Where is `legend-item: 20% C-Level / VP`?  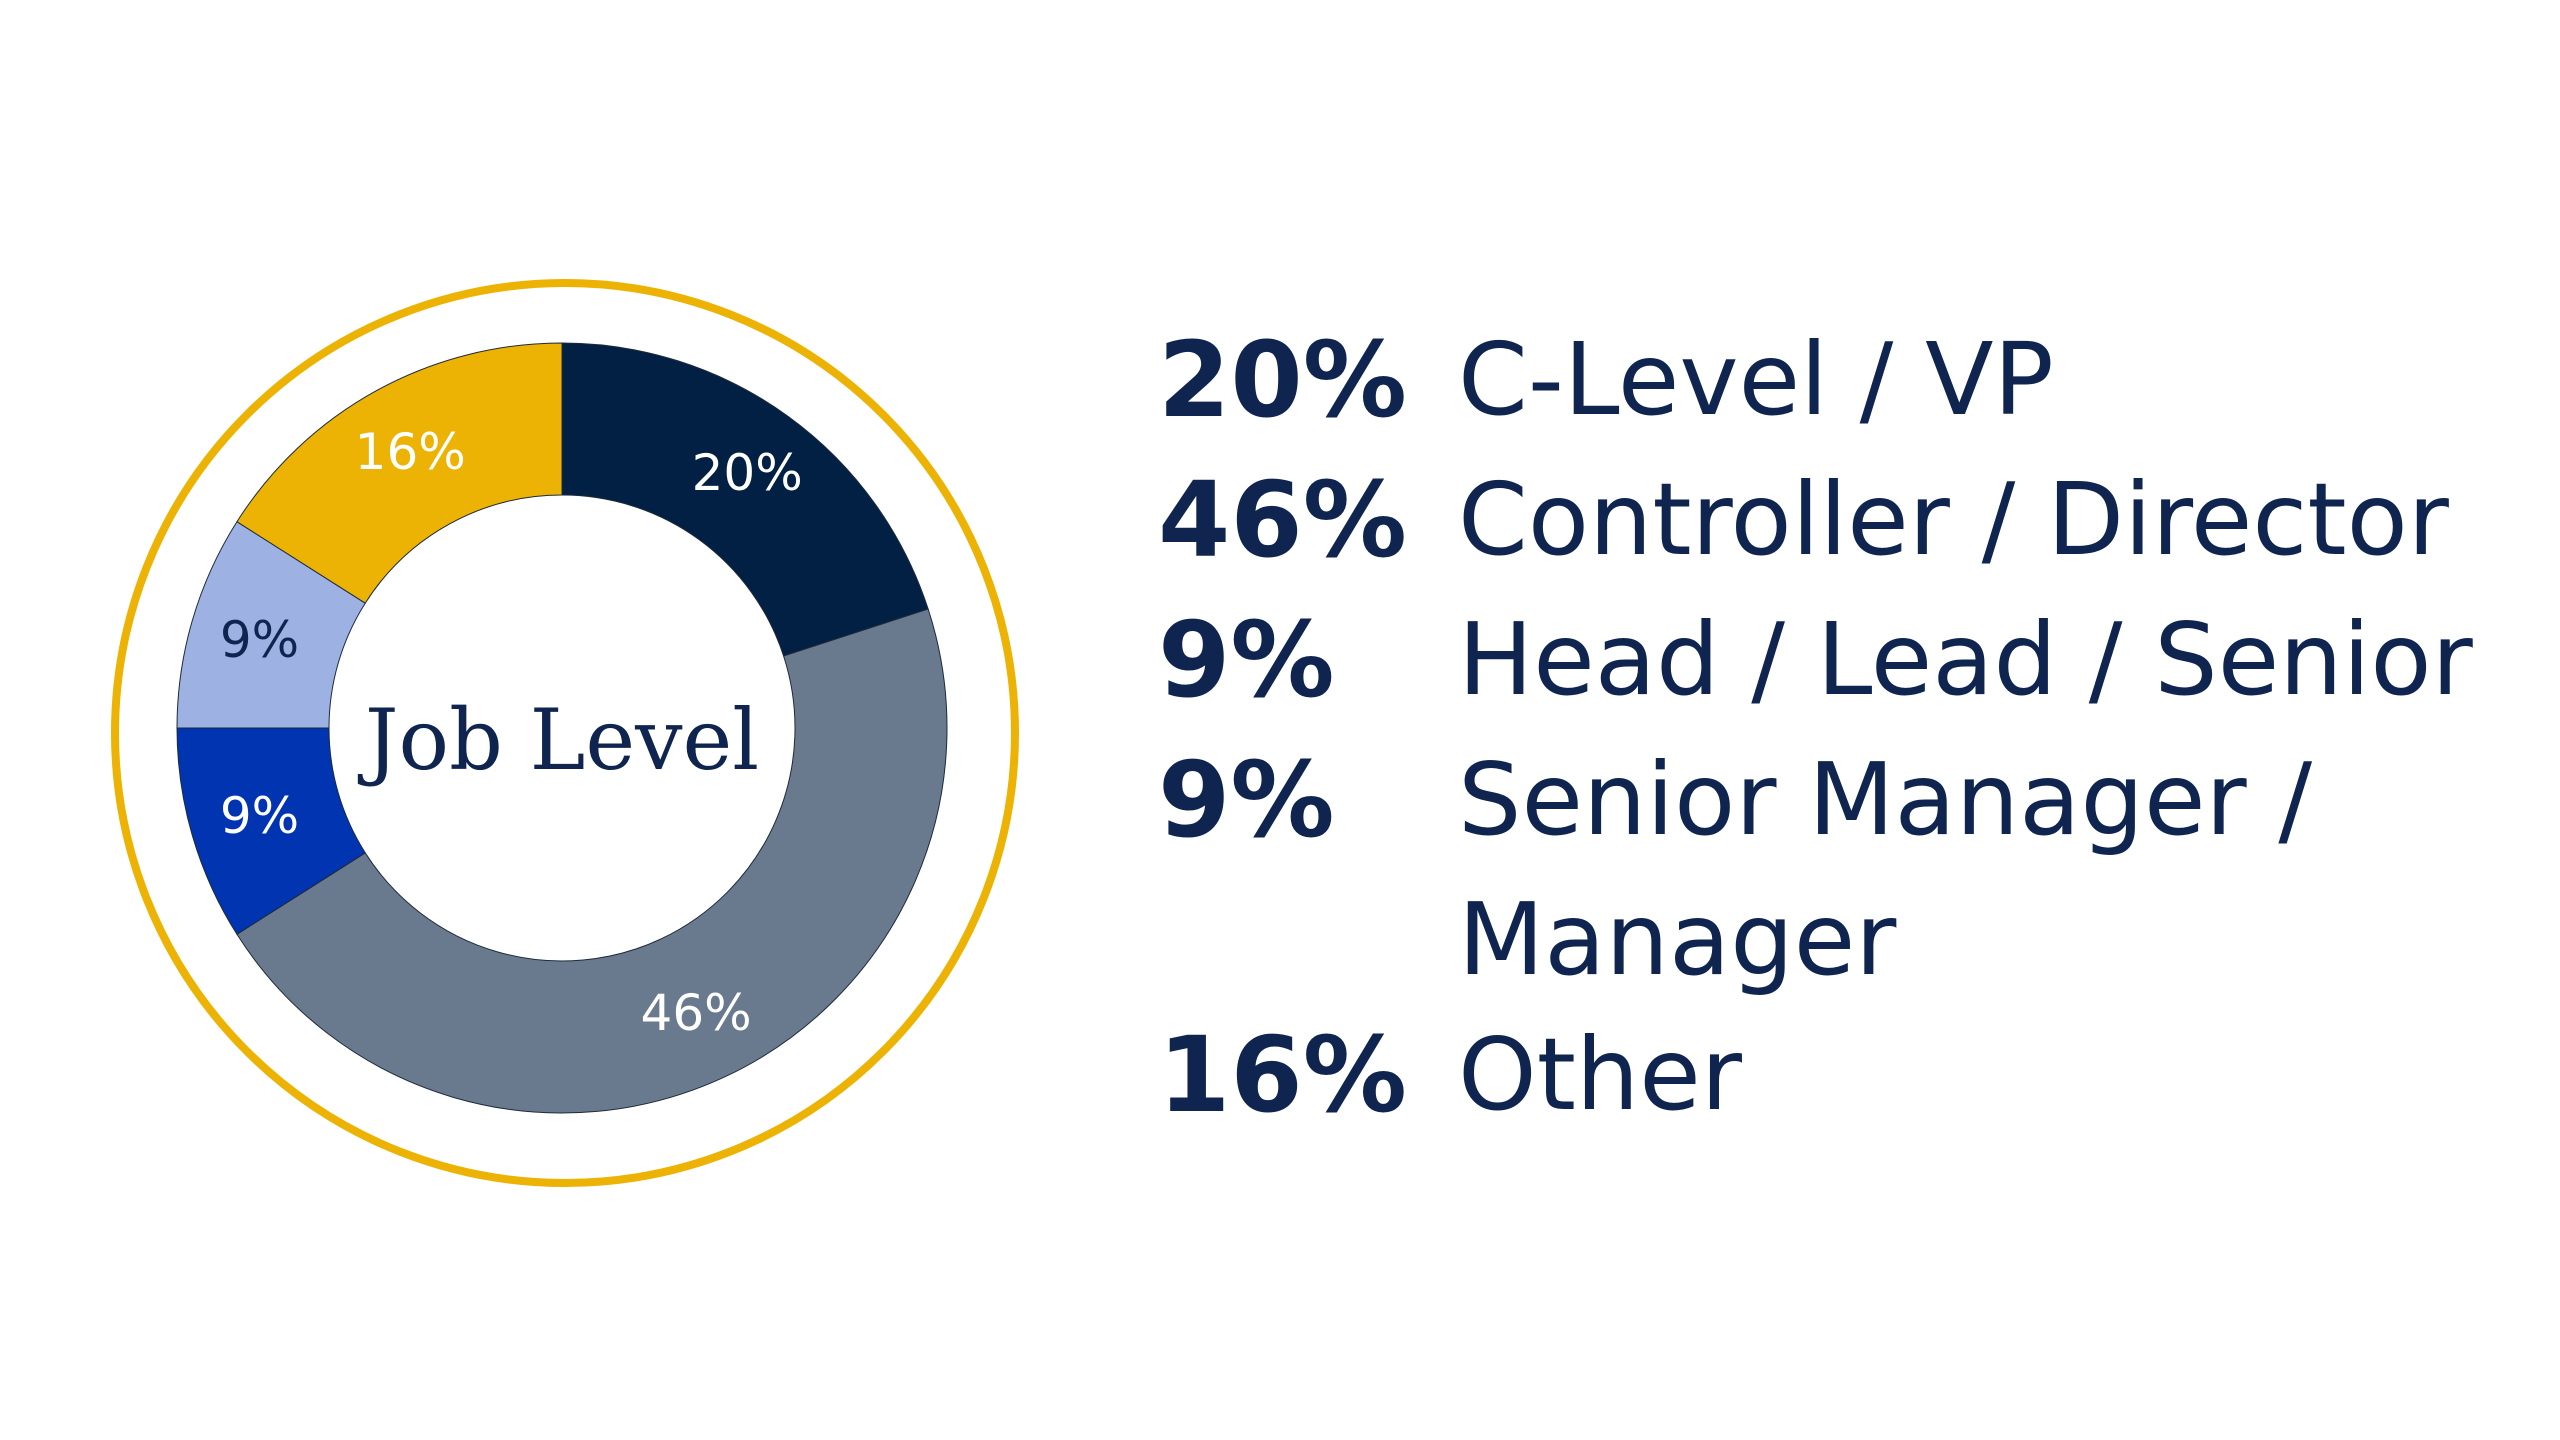 legend-item: 20% C-Level / VP is located at coordinates (1838, 380).